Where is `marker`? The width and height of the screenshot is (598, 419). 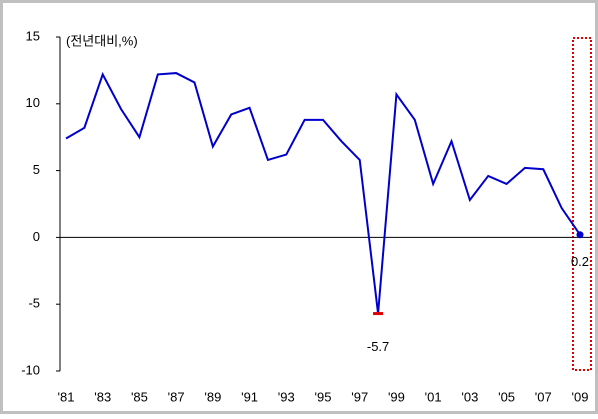
marker is located at coordinates (580, 235).